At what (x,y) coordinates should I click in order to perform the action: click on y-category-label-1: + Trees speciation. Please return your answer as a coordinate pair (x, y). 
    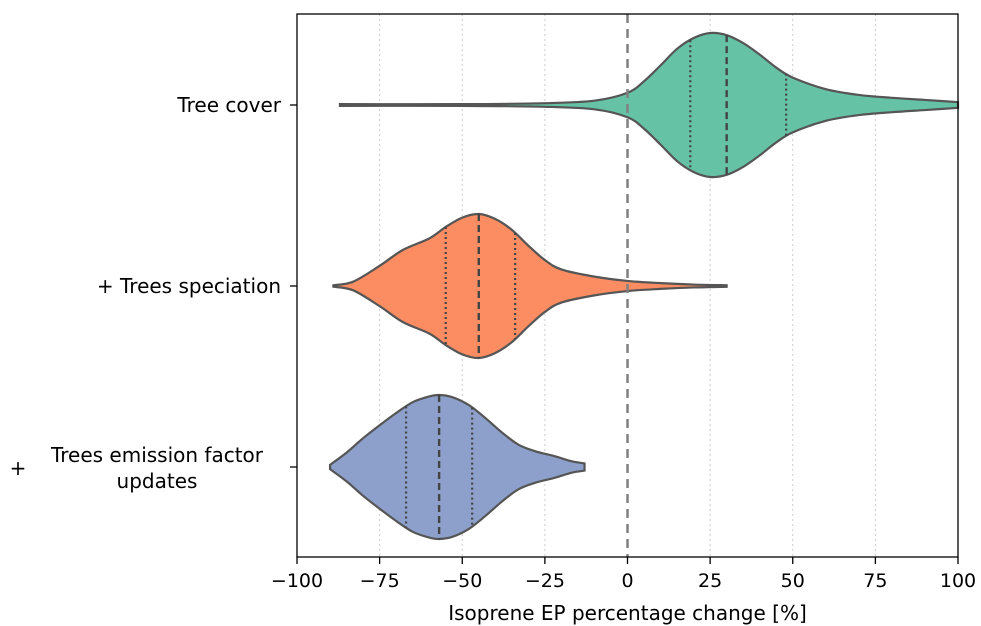
    Looking at the image, I should click on (189, 286).